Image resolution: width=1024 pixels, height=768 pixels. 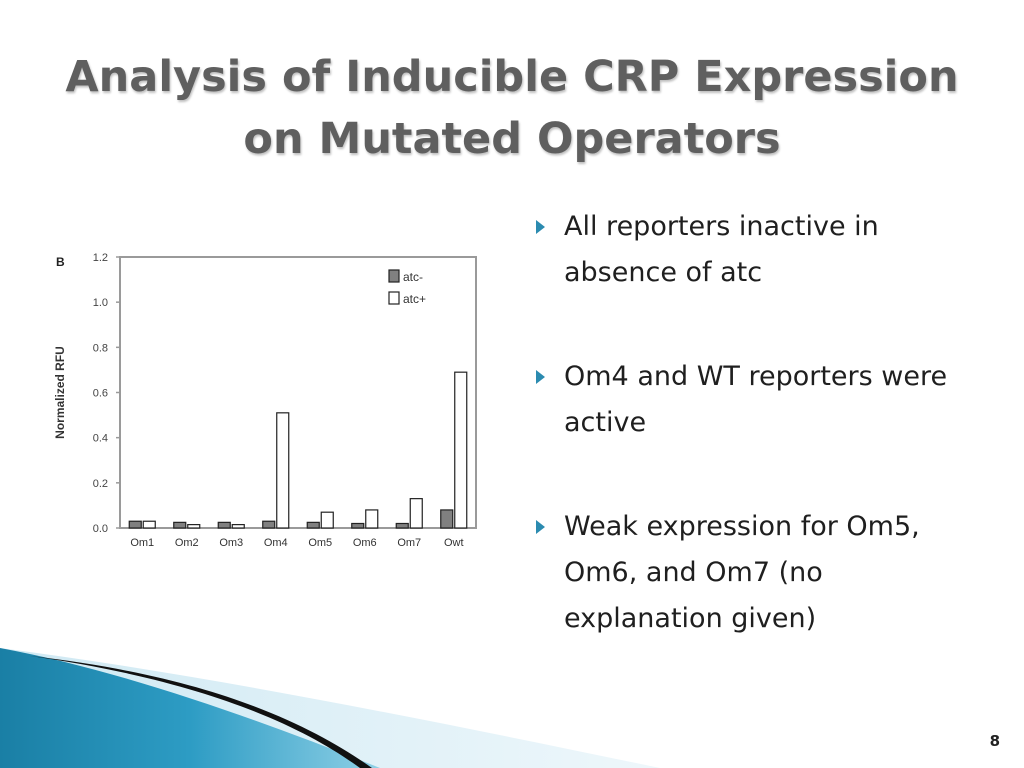 I want to click on bar-atc--Om1, so click(x=135, y=524).